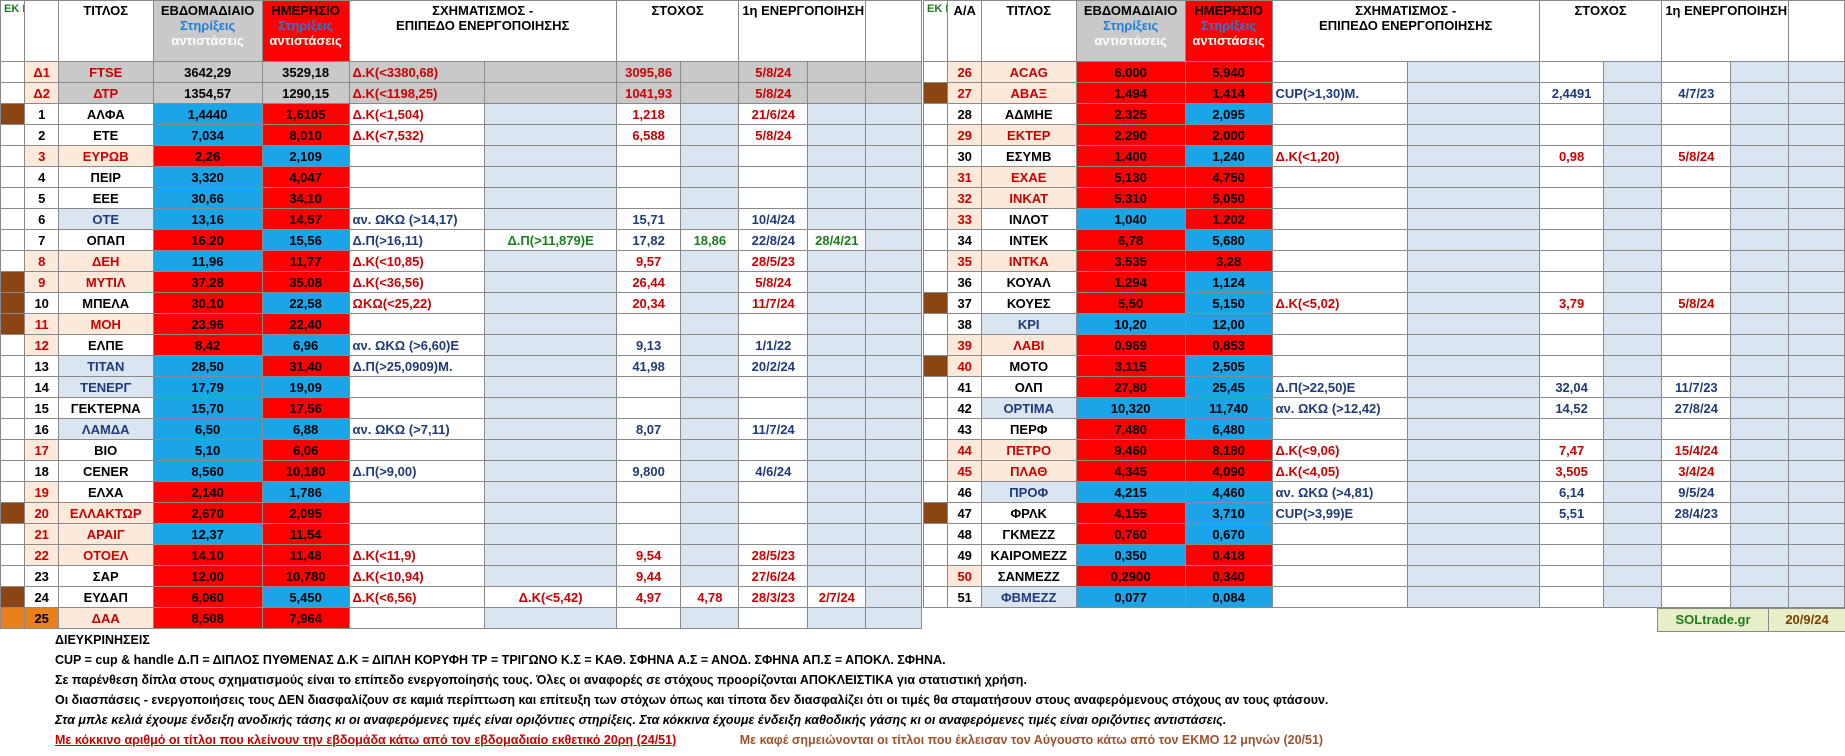 This screenshot has width=1845, height=756. Describe the element at coordinates (461, 408) in the screenshot. I see `table-row: 15 ΓΕΚΤΕΡΝΑ 15,70 17,56` at that location.